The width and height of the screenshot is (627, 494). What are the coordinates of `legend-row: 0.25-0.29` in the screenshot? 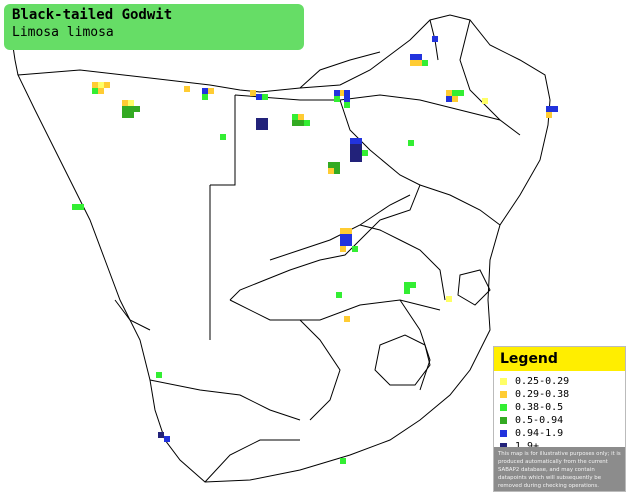 It's located at (562, 381).